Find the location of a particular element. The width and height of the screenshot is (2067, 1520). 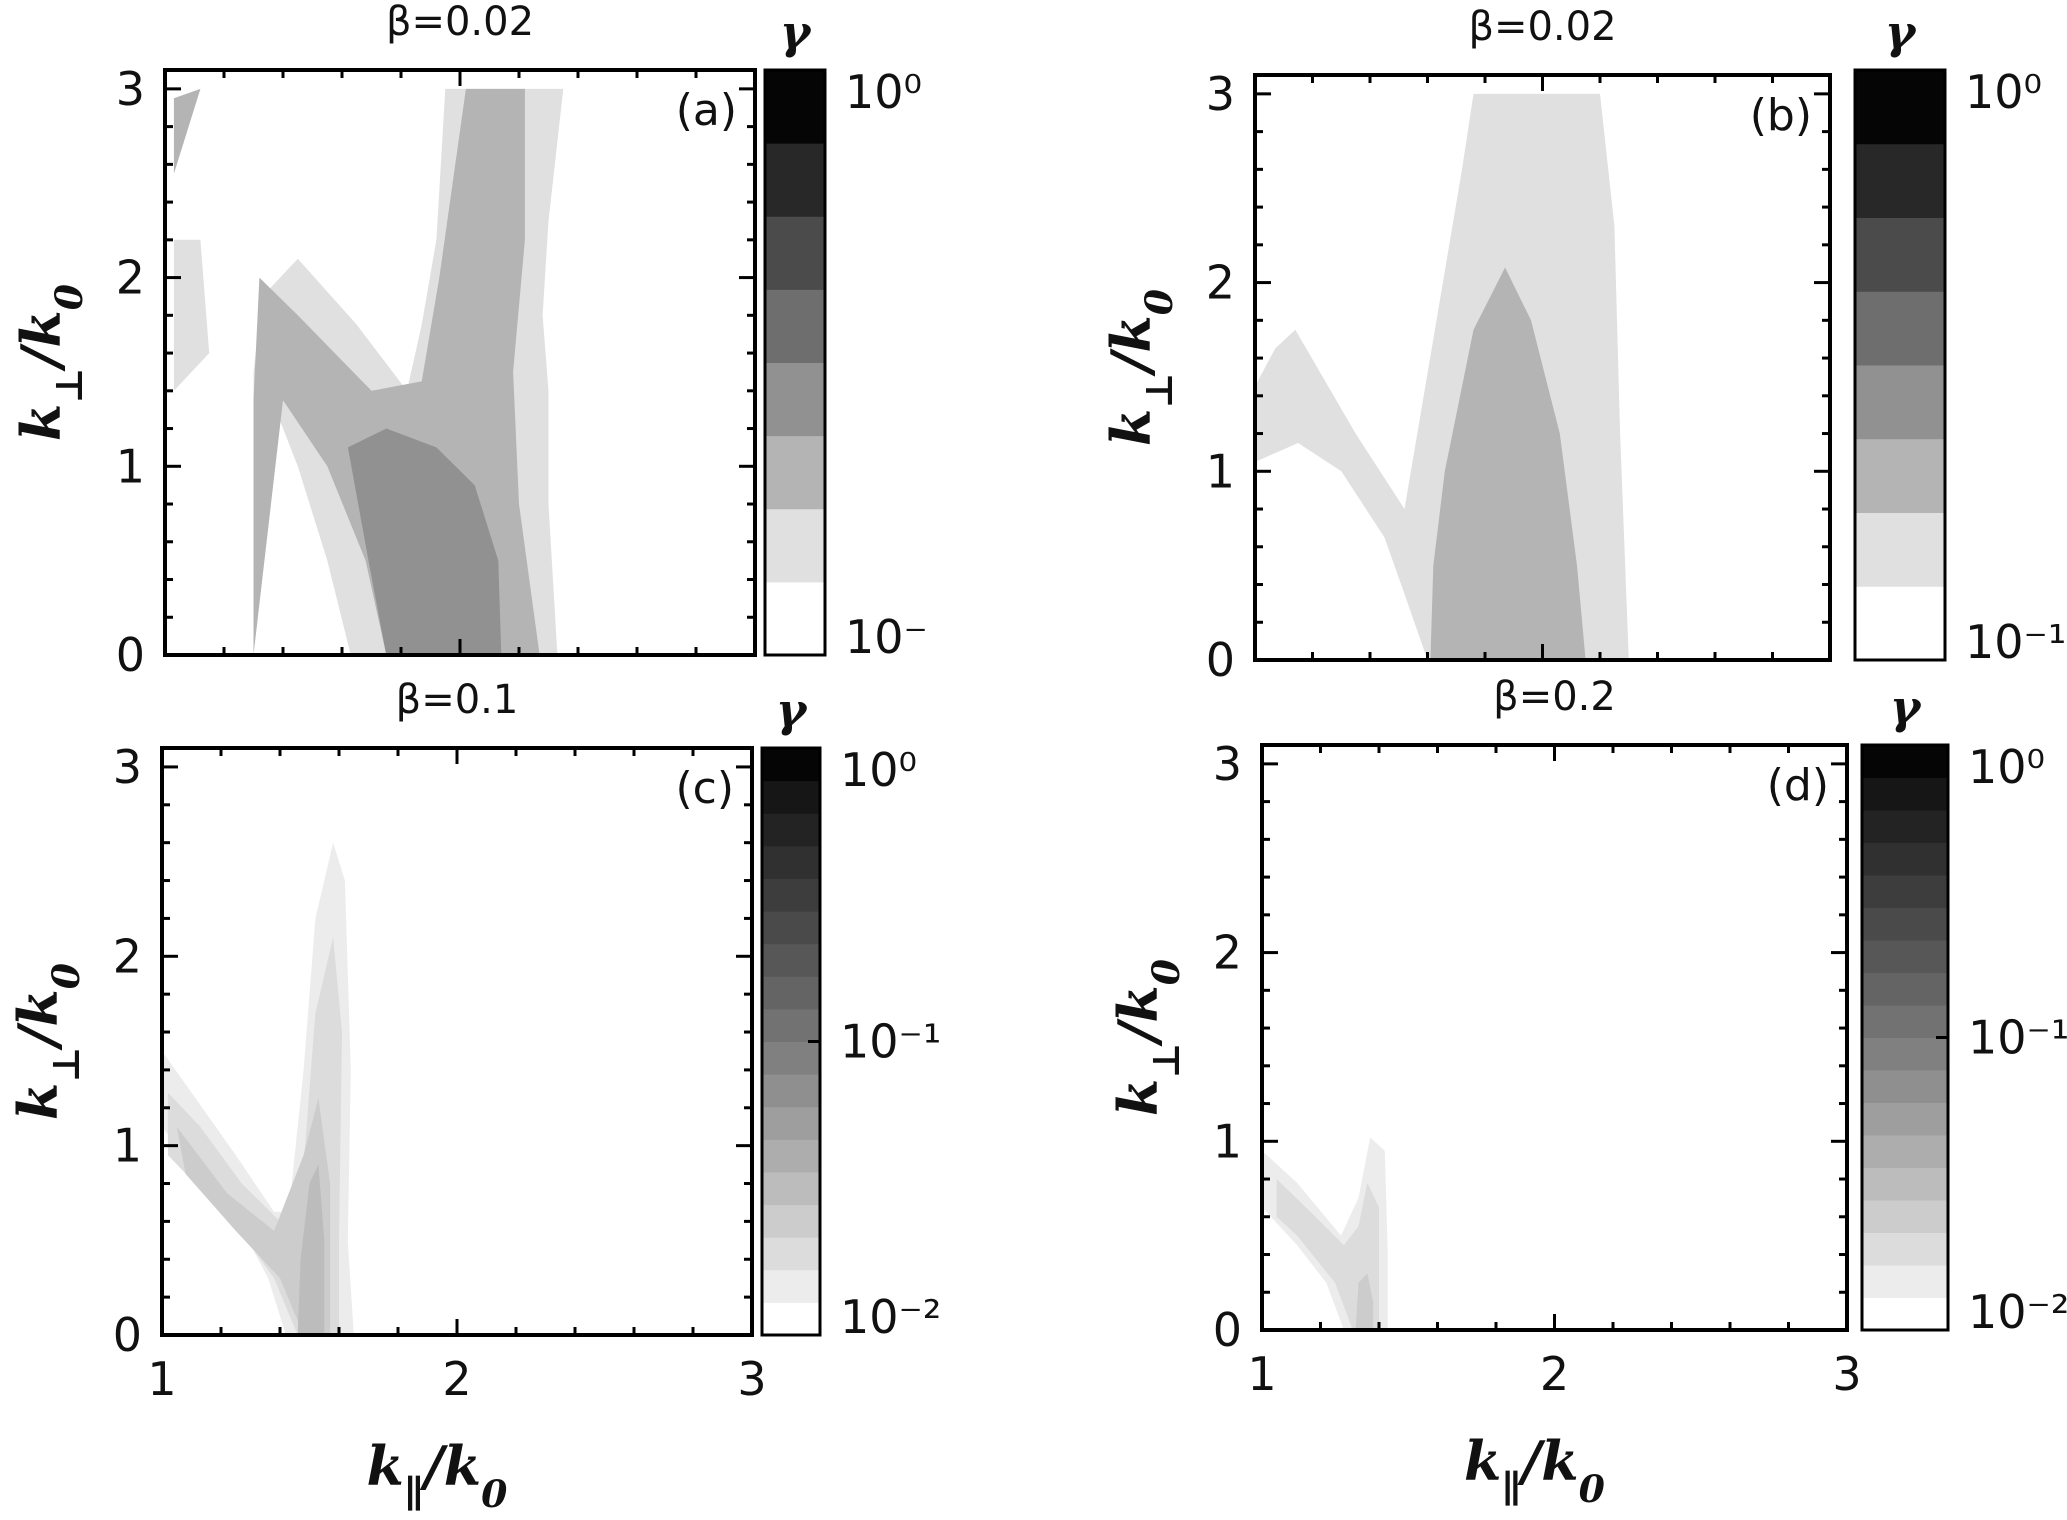

colorbar: 10⁰ 10⁻¹ γ is located at coordinates (1959, 337).